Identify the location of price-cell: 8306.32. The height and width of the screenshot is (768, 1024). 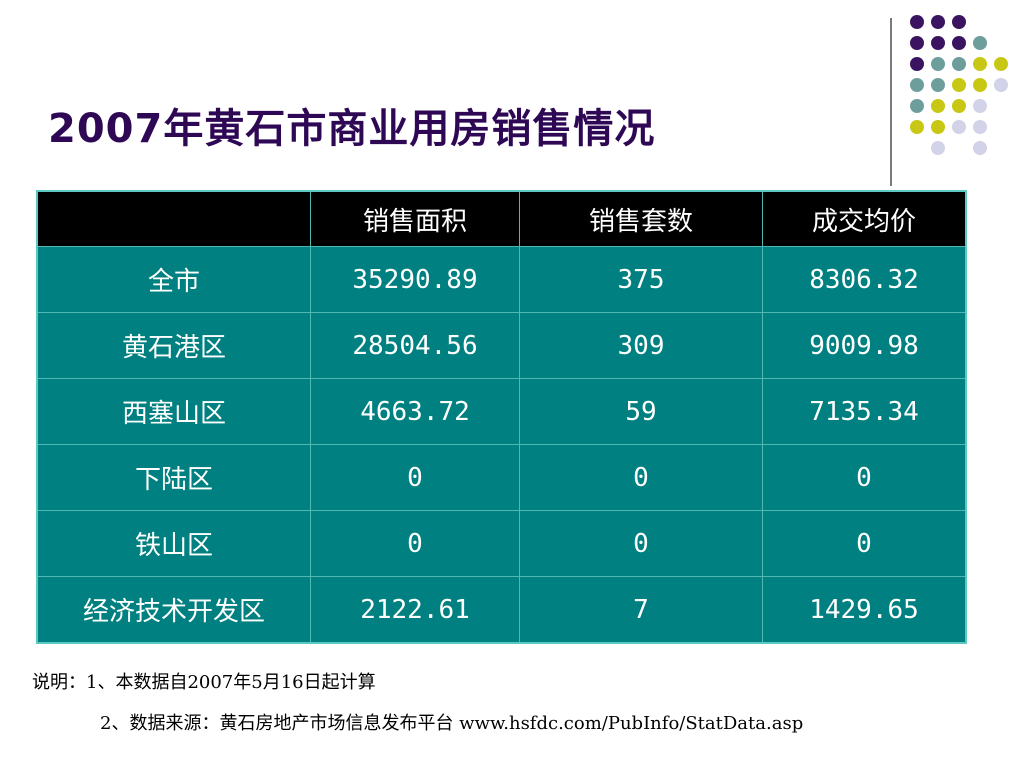
(864, 279).